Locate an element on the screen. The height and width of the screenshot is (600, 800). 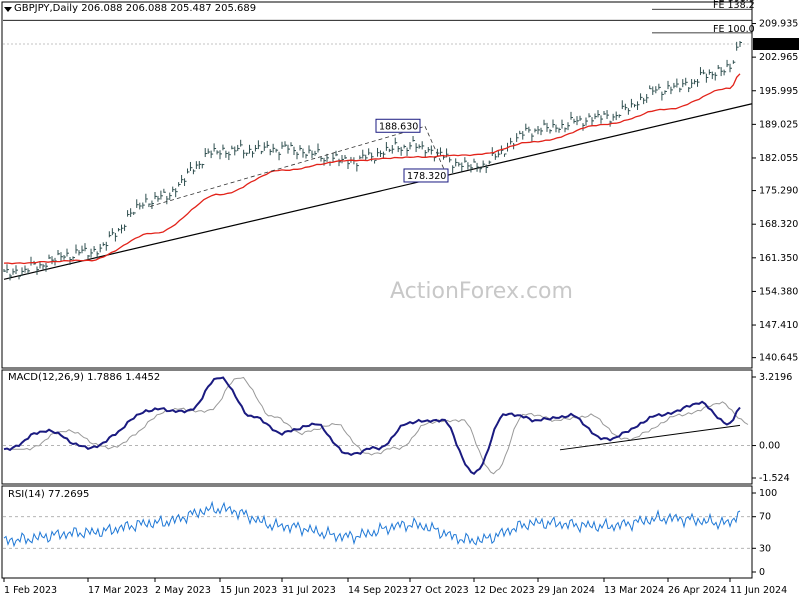
current-price-label: 205.689 is located at coordinates (777, 44).